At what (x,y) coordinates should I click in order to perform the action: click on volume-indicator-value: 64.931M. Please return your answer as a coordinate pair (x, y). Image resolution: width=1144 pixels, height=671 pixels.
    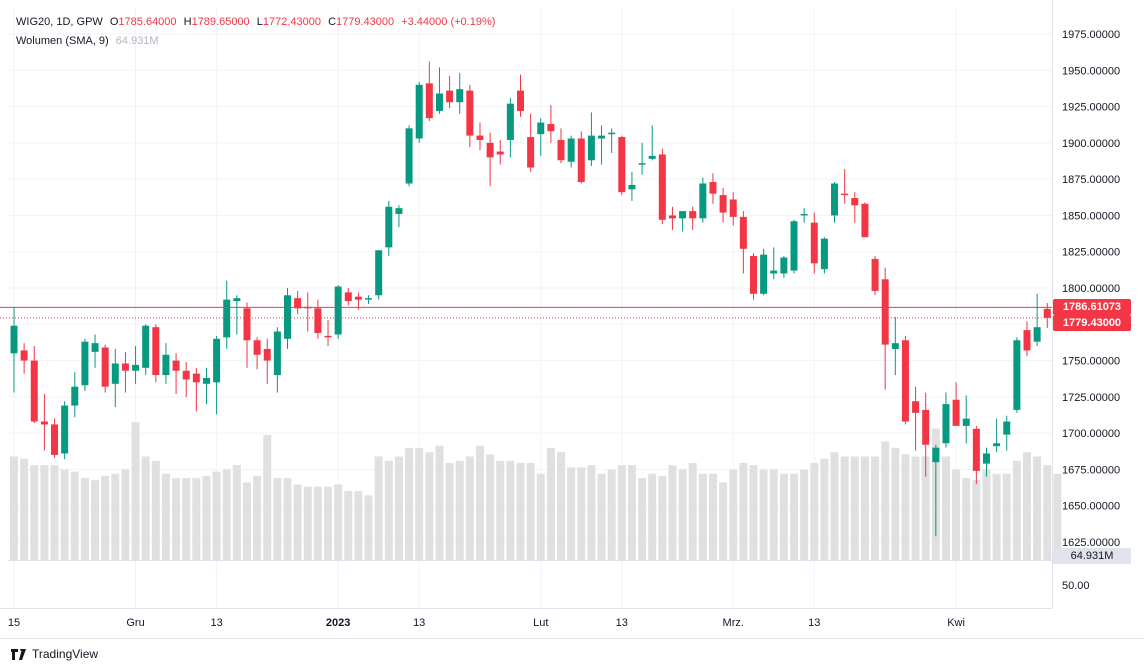
    Looking at the image, I should click on (137, 41).